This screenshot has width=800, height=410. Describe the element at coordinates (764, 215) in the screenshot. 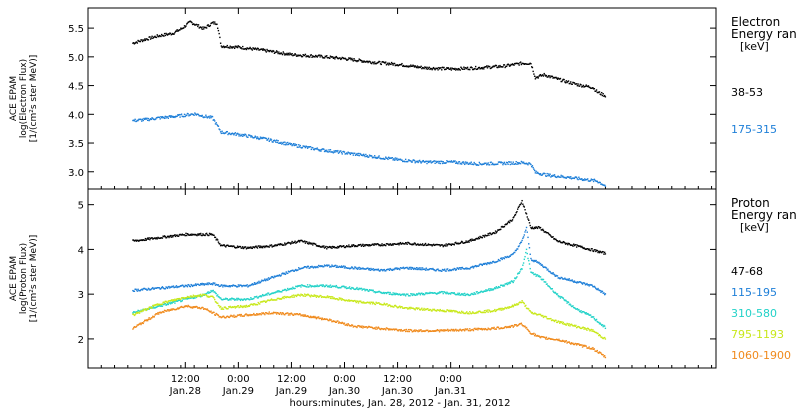

I see `legend-title-line: Energy ran` at that location.